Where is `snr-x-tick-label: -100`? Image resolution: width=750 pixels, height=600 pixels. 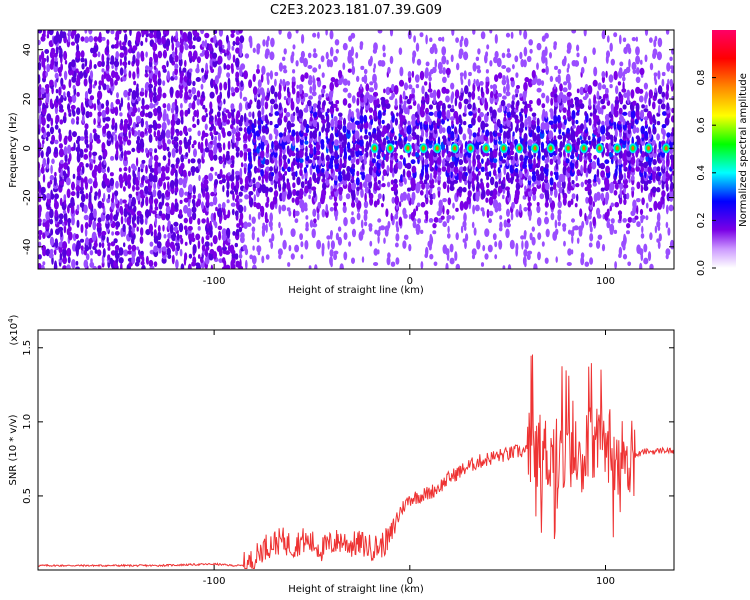
snr-x-tick-label: -100 is located at coordinates (214, 581).